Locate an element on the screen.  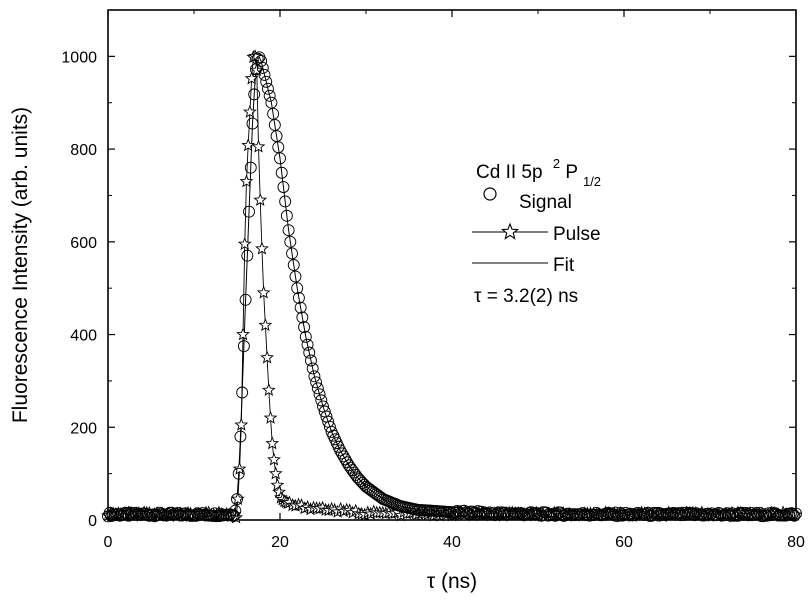
y-tick-label: 0 is located at coordinates (92, 521).